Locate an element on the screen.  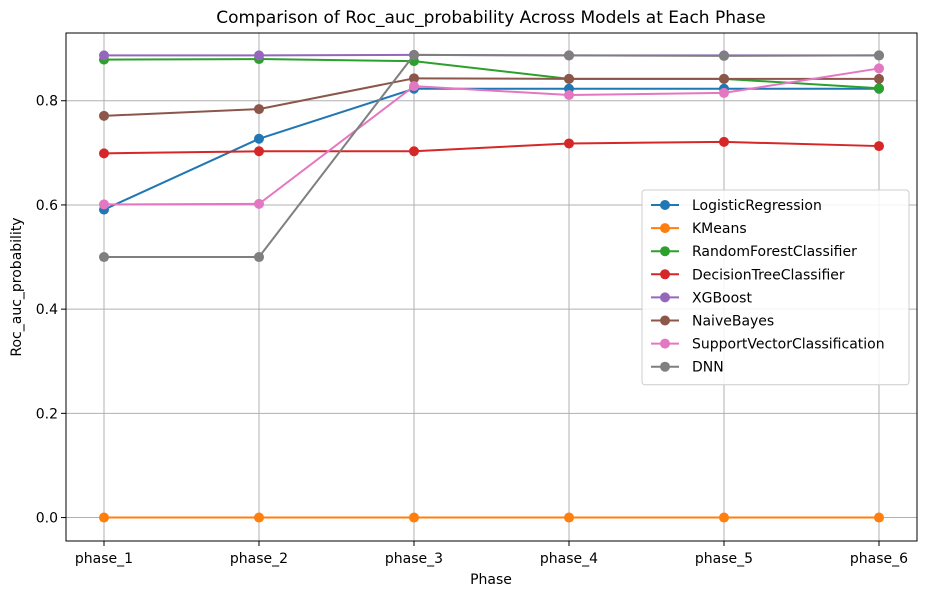
x-axis-label: Phase is located at coordinates (491, 580).